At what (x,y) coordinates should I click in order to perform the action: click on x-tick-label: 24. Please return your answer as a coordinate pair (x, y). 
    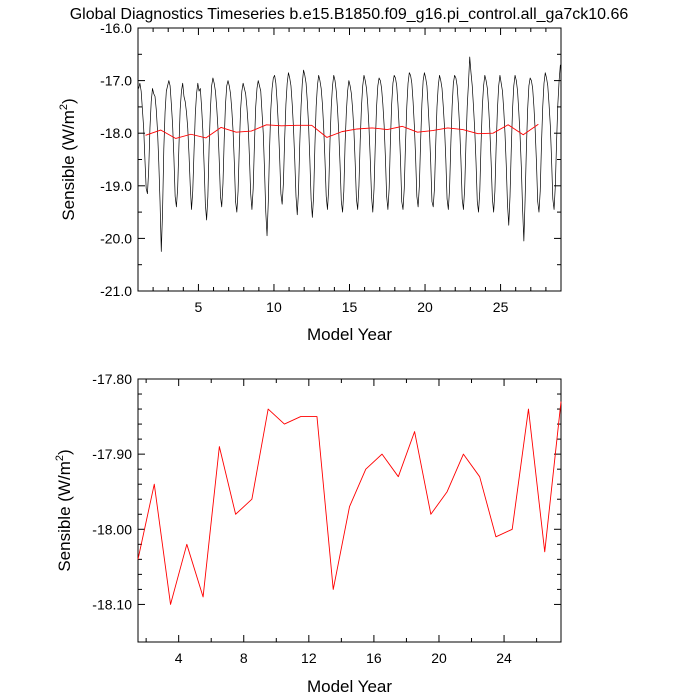
    Looking at the image, I should click on (504, 658).